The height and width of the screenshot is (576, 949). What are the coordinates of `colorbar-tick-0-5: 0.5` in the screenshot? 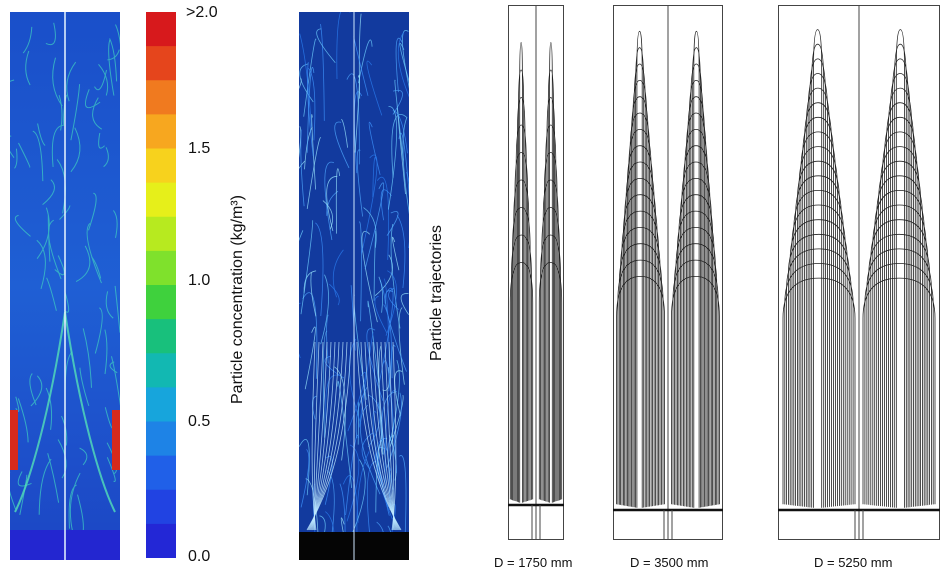 It's located at (199, 421).